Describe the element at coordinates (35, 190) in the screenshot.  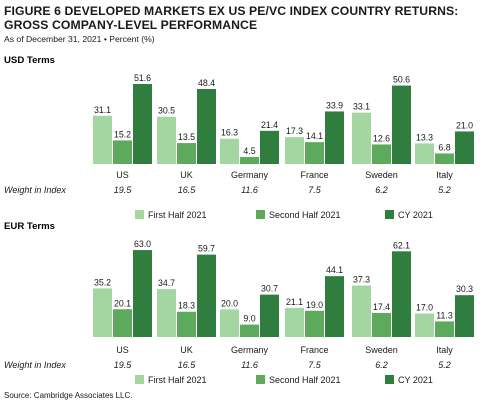
I see `weight-label: Weight in Index` at that location.